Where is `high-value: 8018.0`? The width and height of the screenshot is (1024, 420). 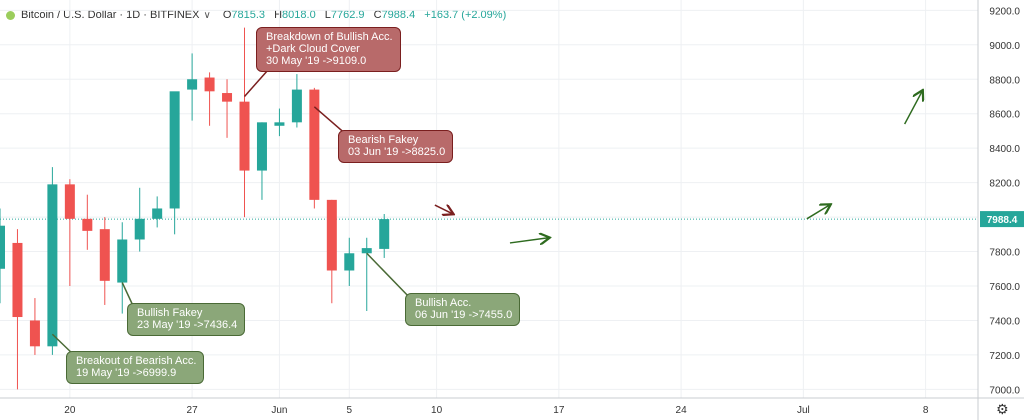
high-value: 8018.0 is located at coordinates (299, 15).